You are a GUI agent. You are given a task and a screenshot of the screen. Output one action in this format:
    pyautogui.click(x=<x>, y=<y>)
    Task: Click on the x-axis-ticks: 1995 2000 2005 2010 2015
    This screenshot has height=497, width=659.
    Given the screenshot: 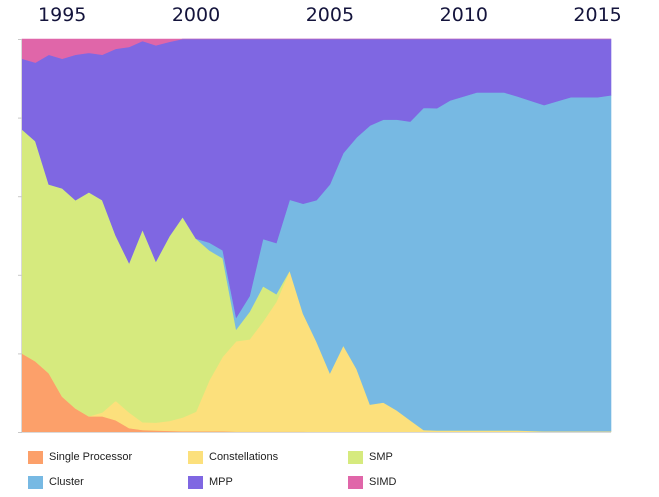 What is the action you would take?
    pyautogui.click(x=330, y=15)
    